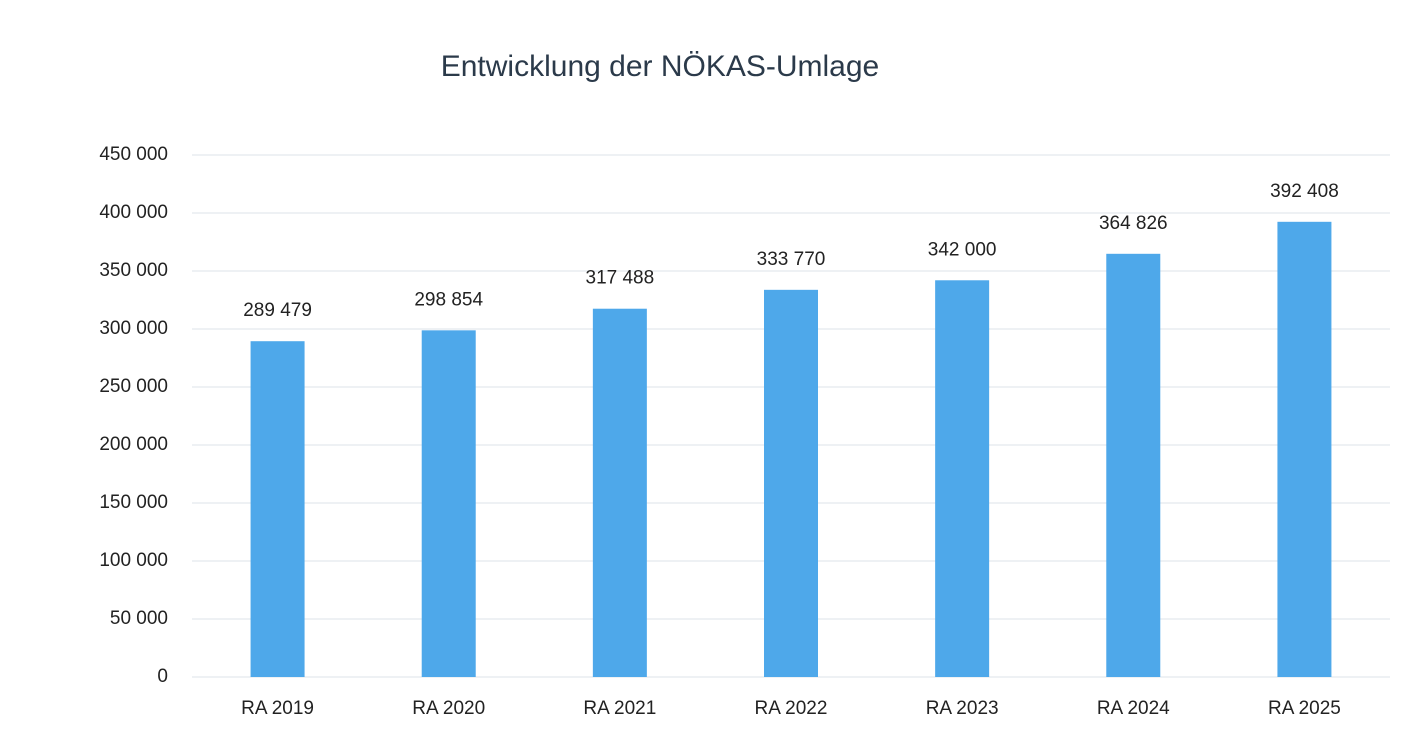 The width and height of the screenshot is (1402, 741). Describe the element at coordinates (133, 154) in the screenshot. I see `y-tick-label: 450 000` at that location.